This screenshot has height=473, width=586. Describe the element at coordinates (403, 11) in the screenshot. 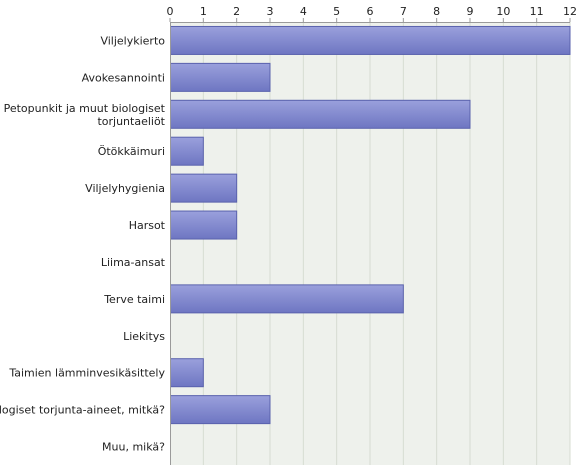

I see `x-tick-label: 7` at that location.